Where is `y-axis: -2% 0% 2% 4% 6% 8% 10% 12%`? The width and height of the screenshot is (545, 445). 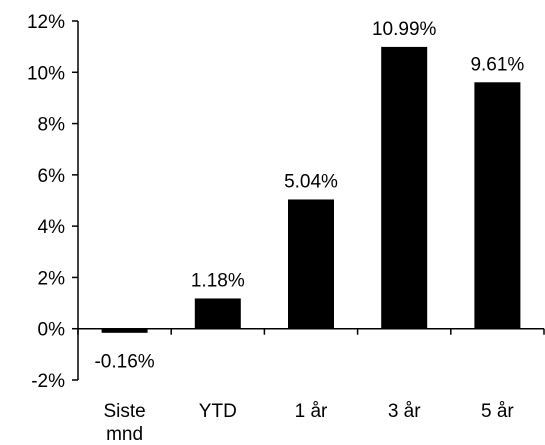
y-axis: -2% 0% 2% 4% 6% 8% 10% 12% is located at coordinates (53, 202).